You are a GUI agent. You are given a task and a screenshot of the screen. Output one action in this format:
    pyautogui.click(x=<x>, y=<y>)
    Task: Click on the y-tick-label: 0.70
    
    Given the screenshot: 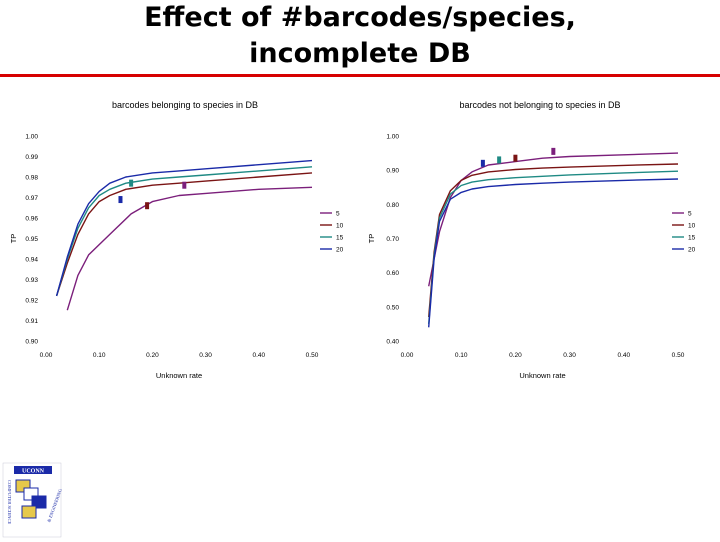 What is the action you would take?
    pyautogui.click(x=392, y=239)
    